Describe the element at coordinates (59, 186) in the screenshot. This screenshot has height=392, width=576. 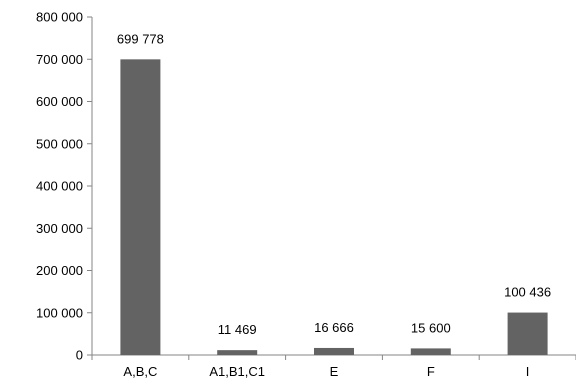
I see `y-tick-label: 400 000` at that location.